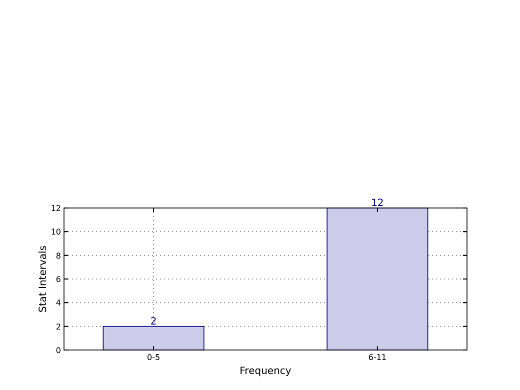  I want to click on y-tick-label: 10, so click(55, 232).